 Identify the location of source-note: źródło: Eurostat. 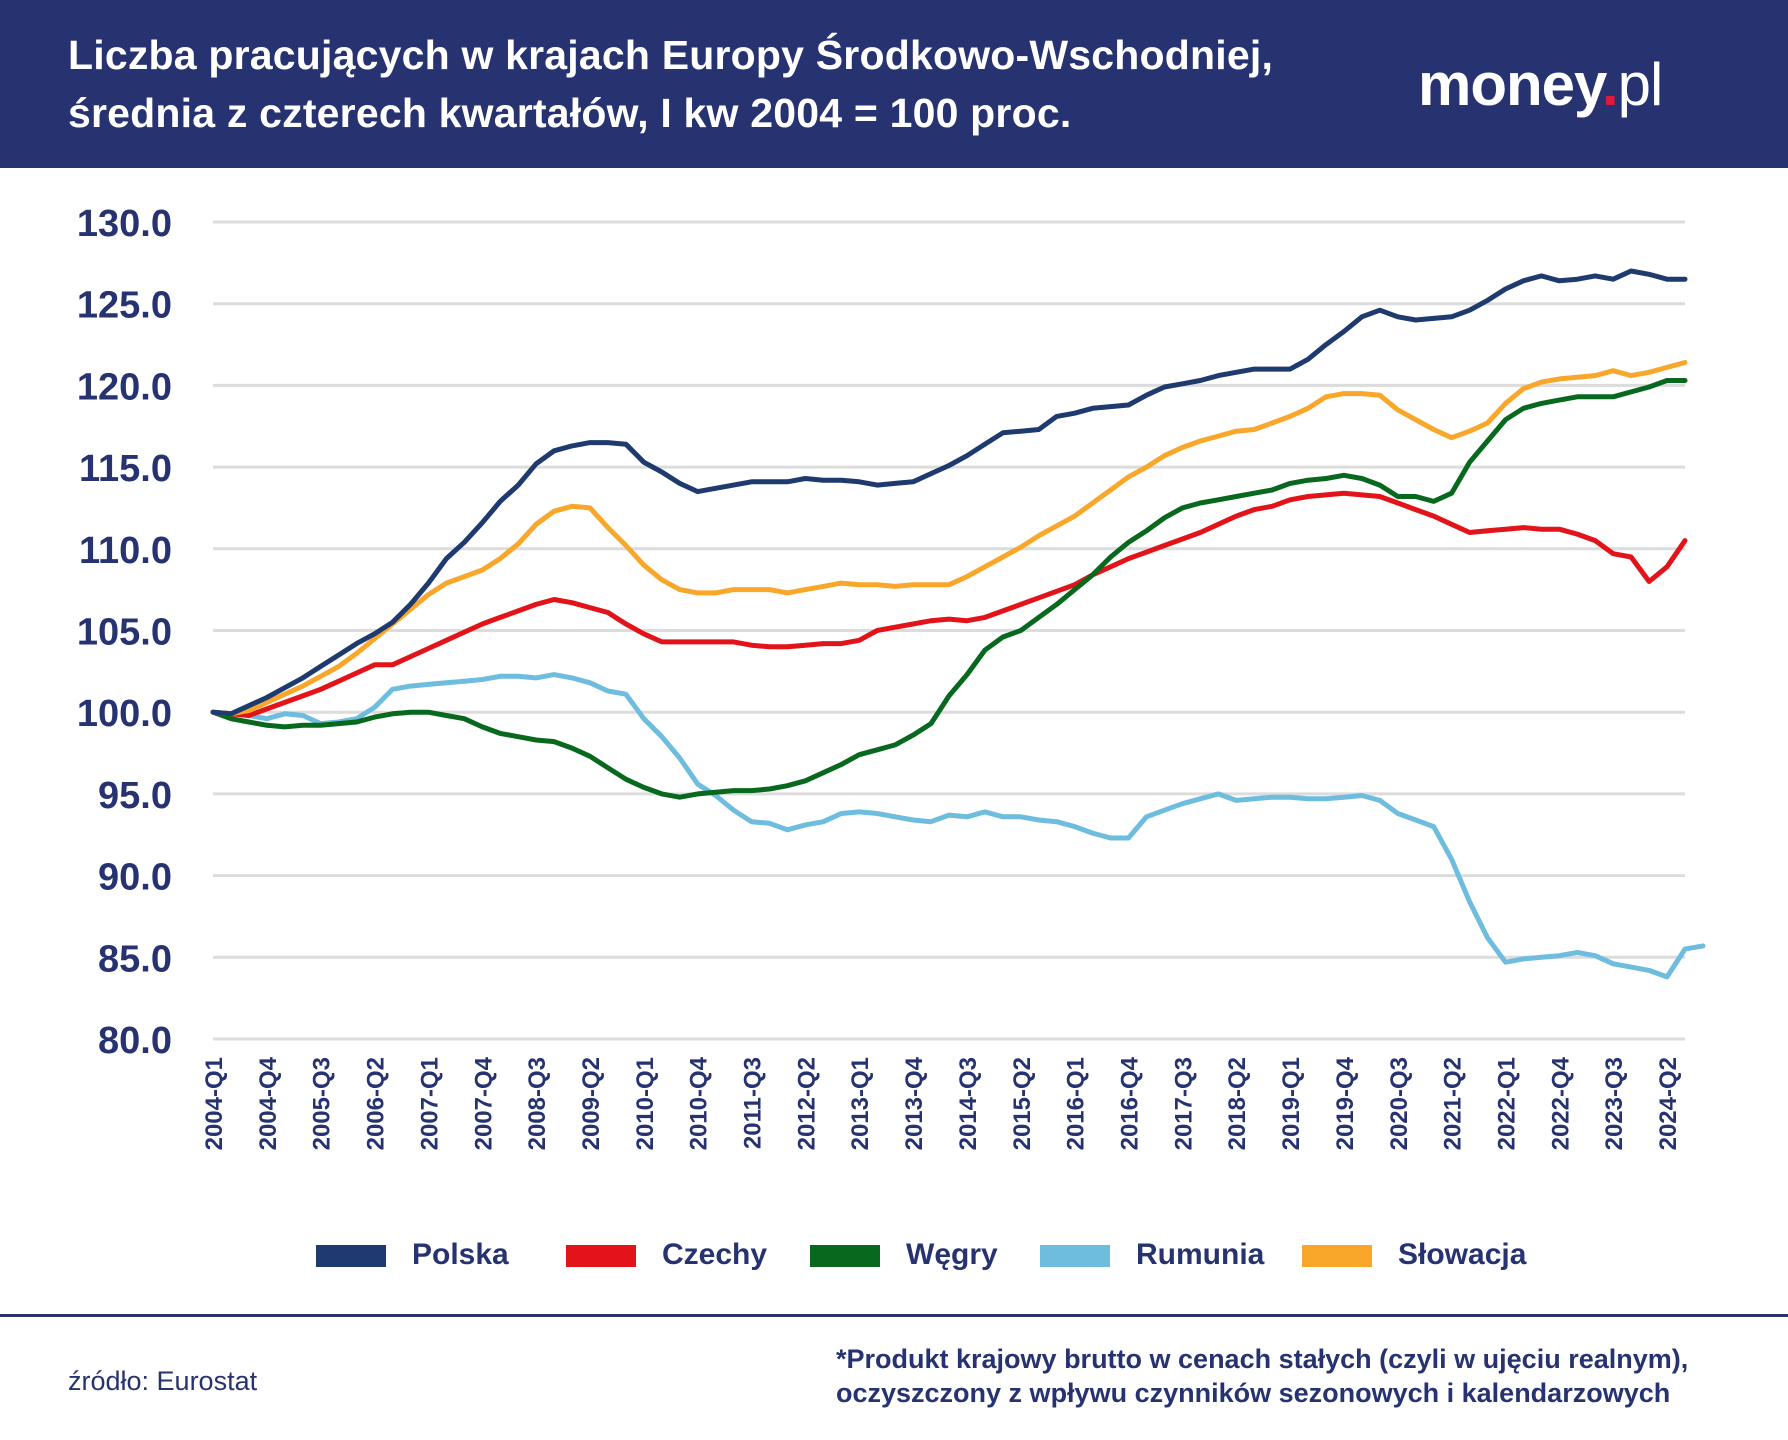
(163, 1381).